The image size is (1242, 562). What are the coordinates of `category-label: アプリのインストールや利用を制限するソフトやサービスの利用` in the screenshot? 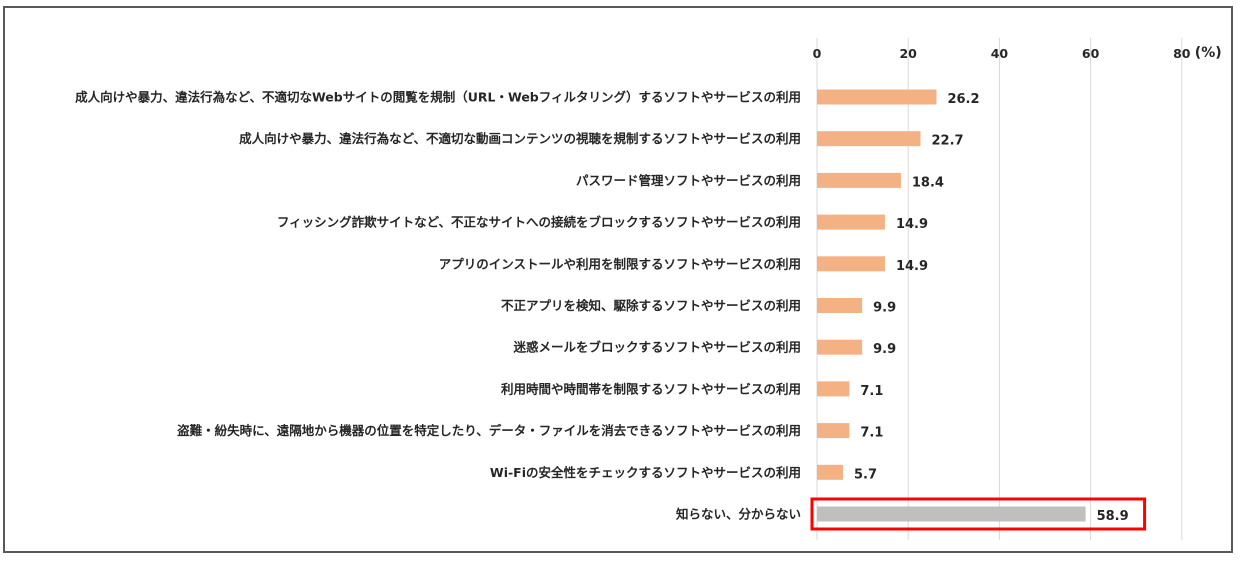 It's located at (620, 263).